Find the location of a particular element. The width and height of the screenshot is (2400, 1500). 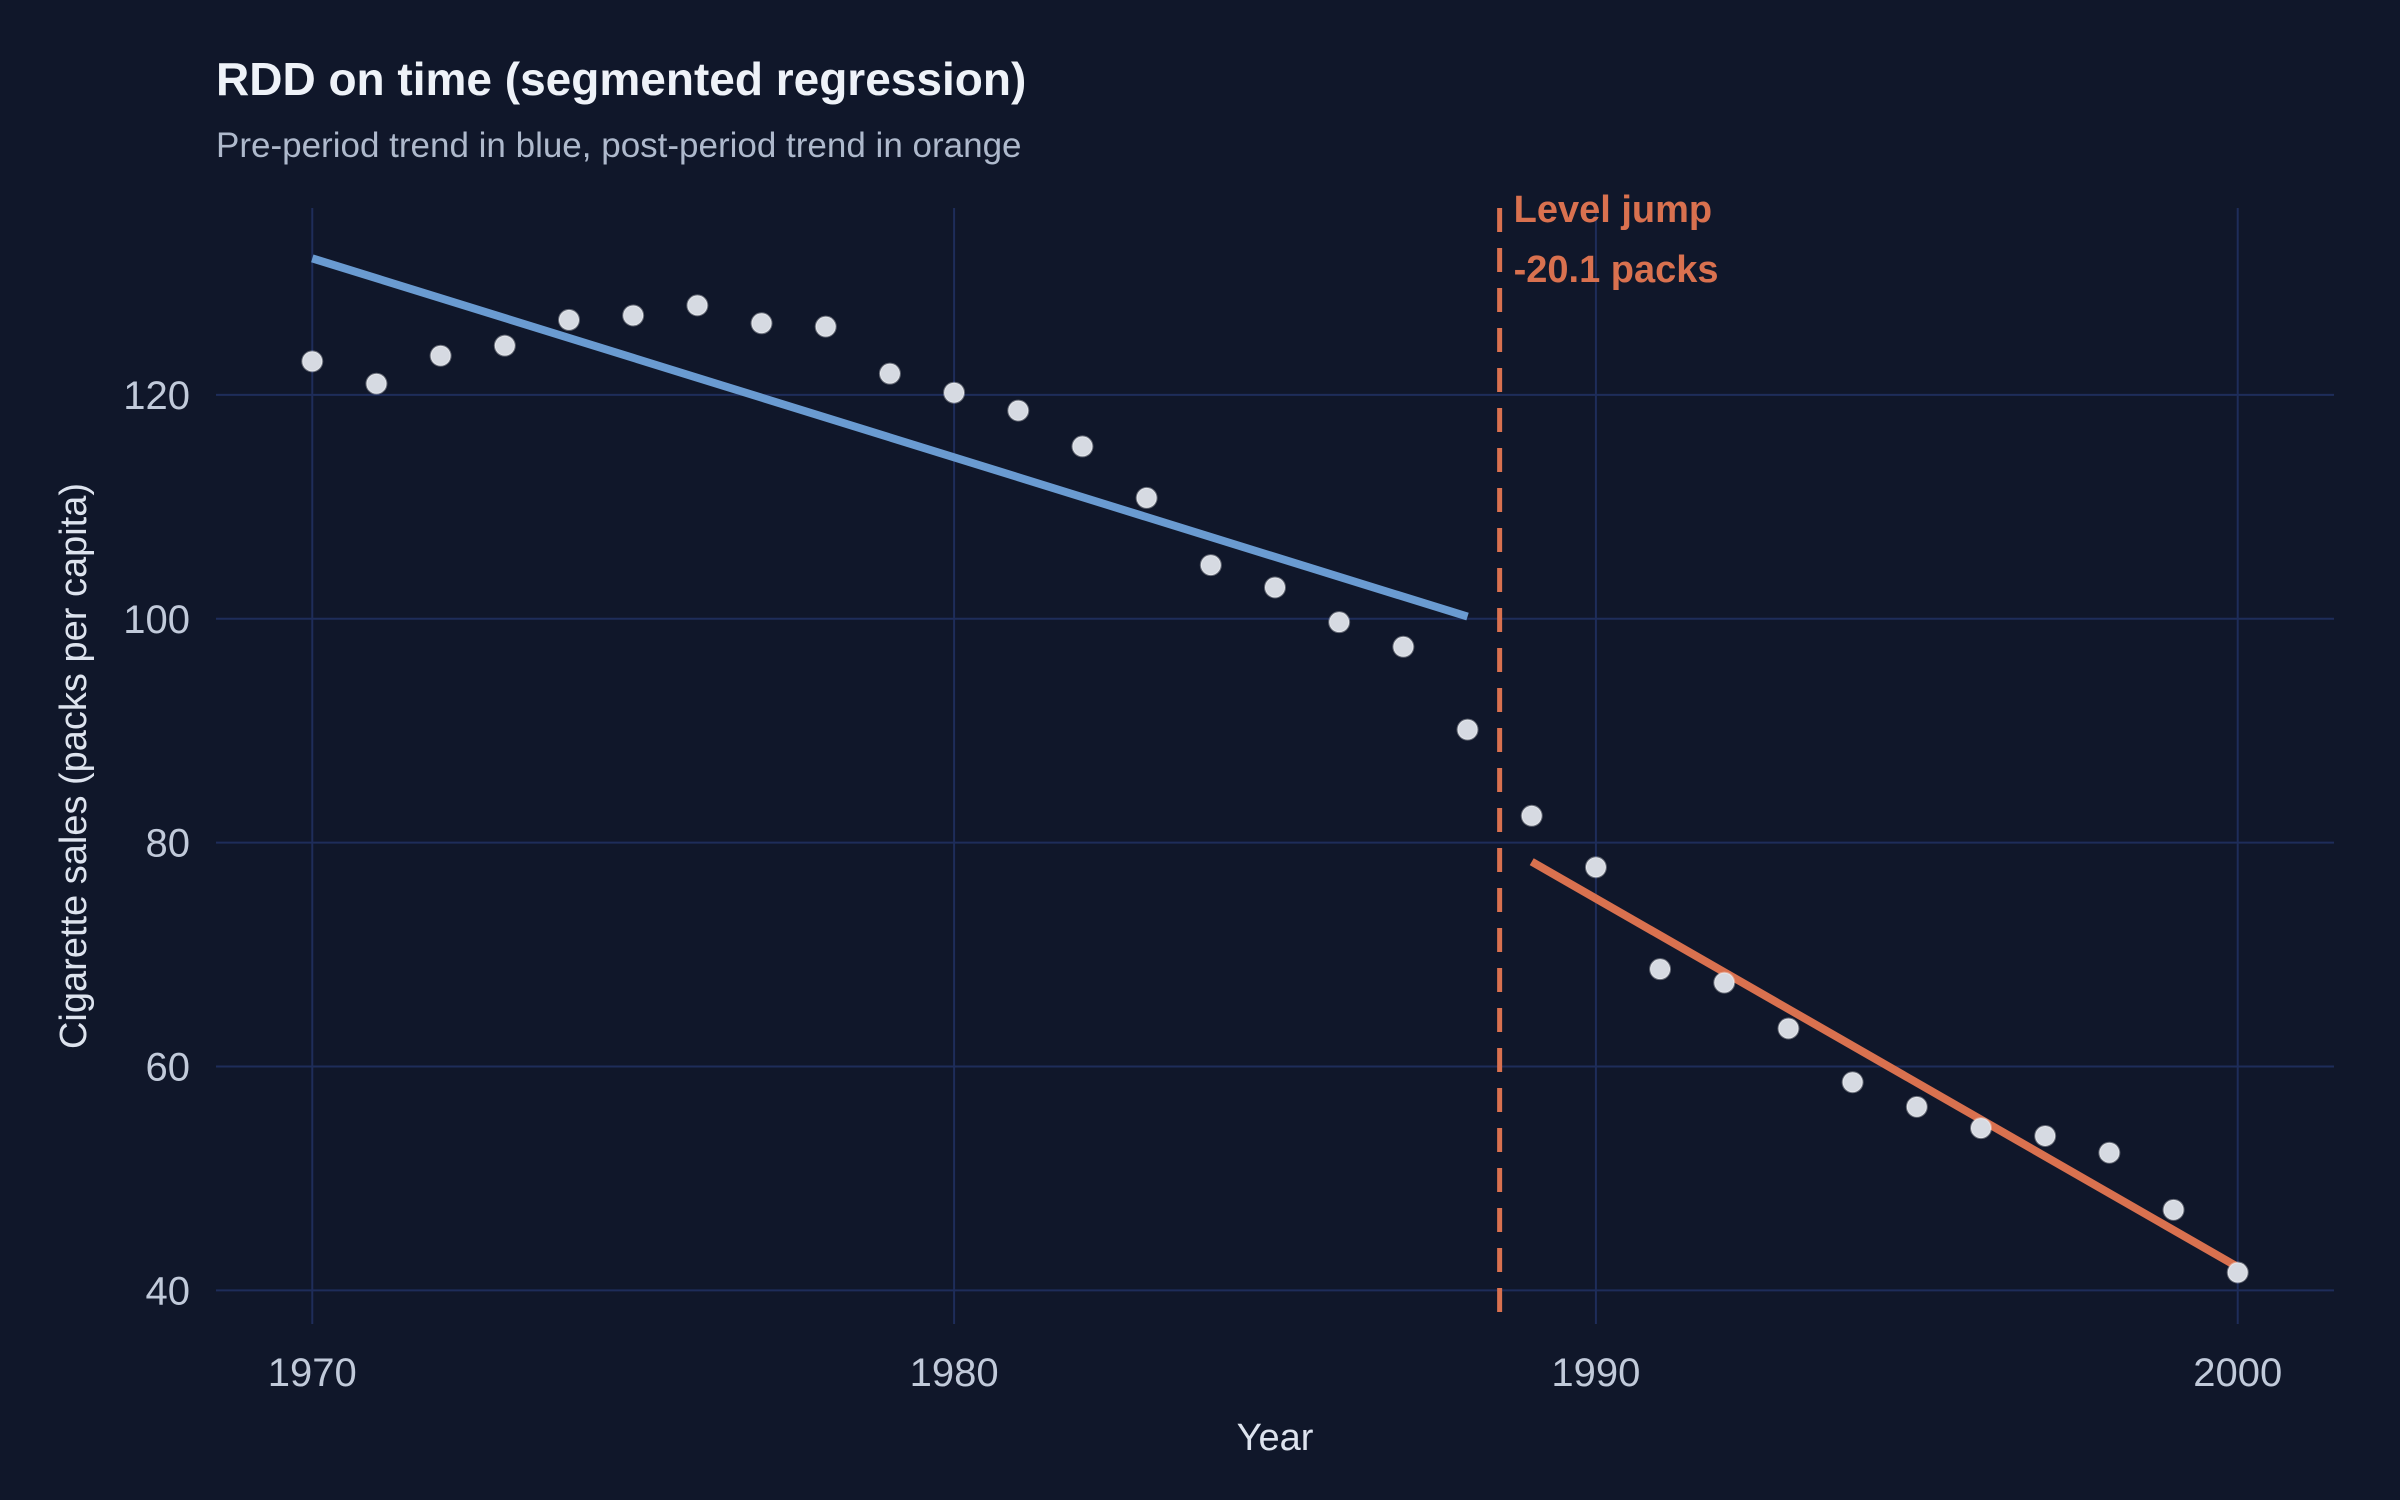

y-tick-label: 120 is located at coordinates (156, 396).